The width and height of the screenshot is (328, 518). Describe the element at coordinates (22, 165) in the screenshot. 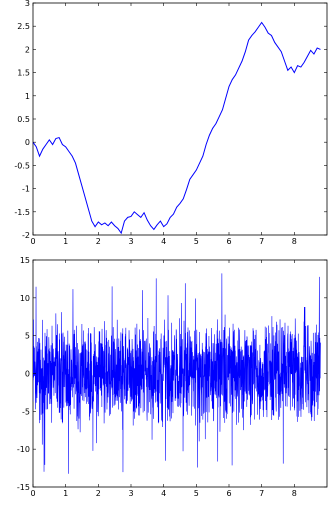

I see `y-tick-label: -0.5` at that location.